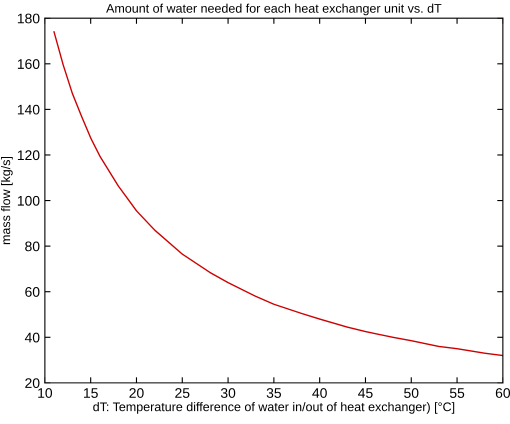 The height and width of the screenshot is (424, 510). What do you see at coordinates (365, 393) in the screenshot?
I see `x-tick-label: 45` at bounding box center [365, 393].